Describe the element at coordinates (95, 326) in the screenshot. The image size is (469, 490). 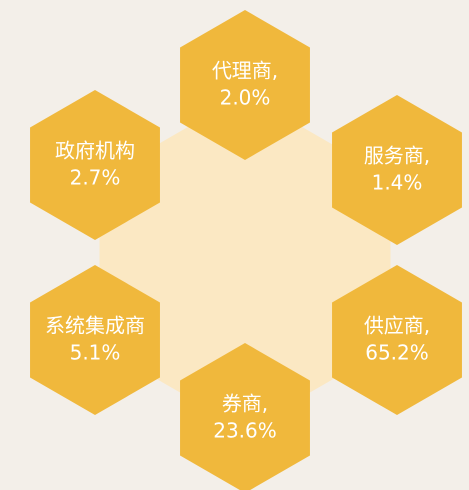
I see `node-label: 系统集成商` at that location.